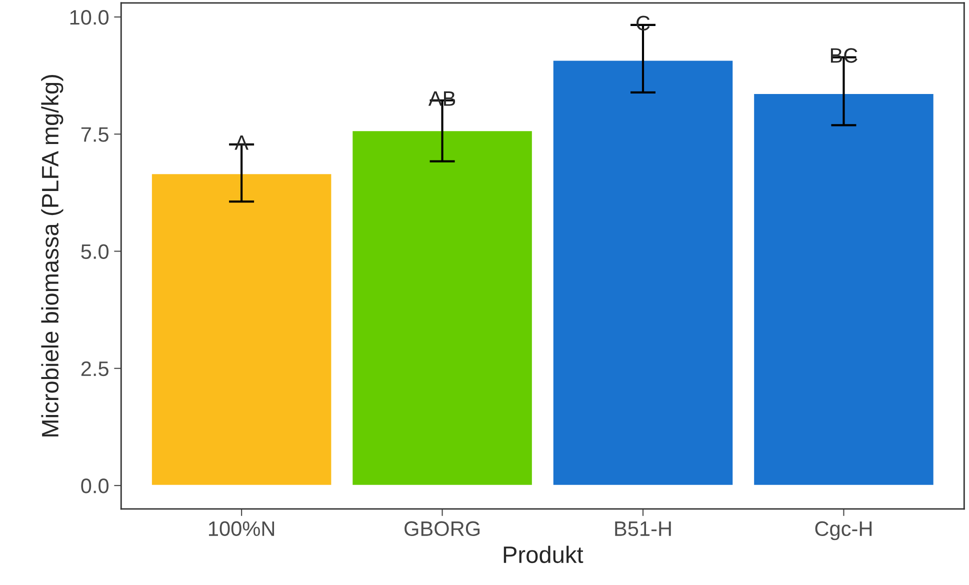 The image size is (969, 585). What do you see at coordinates (442, 528) in the screenshot?
I see `x-tick-label: GBORG` at bounding box center [442, 528].